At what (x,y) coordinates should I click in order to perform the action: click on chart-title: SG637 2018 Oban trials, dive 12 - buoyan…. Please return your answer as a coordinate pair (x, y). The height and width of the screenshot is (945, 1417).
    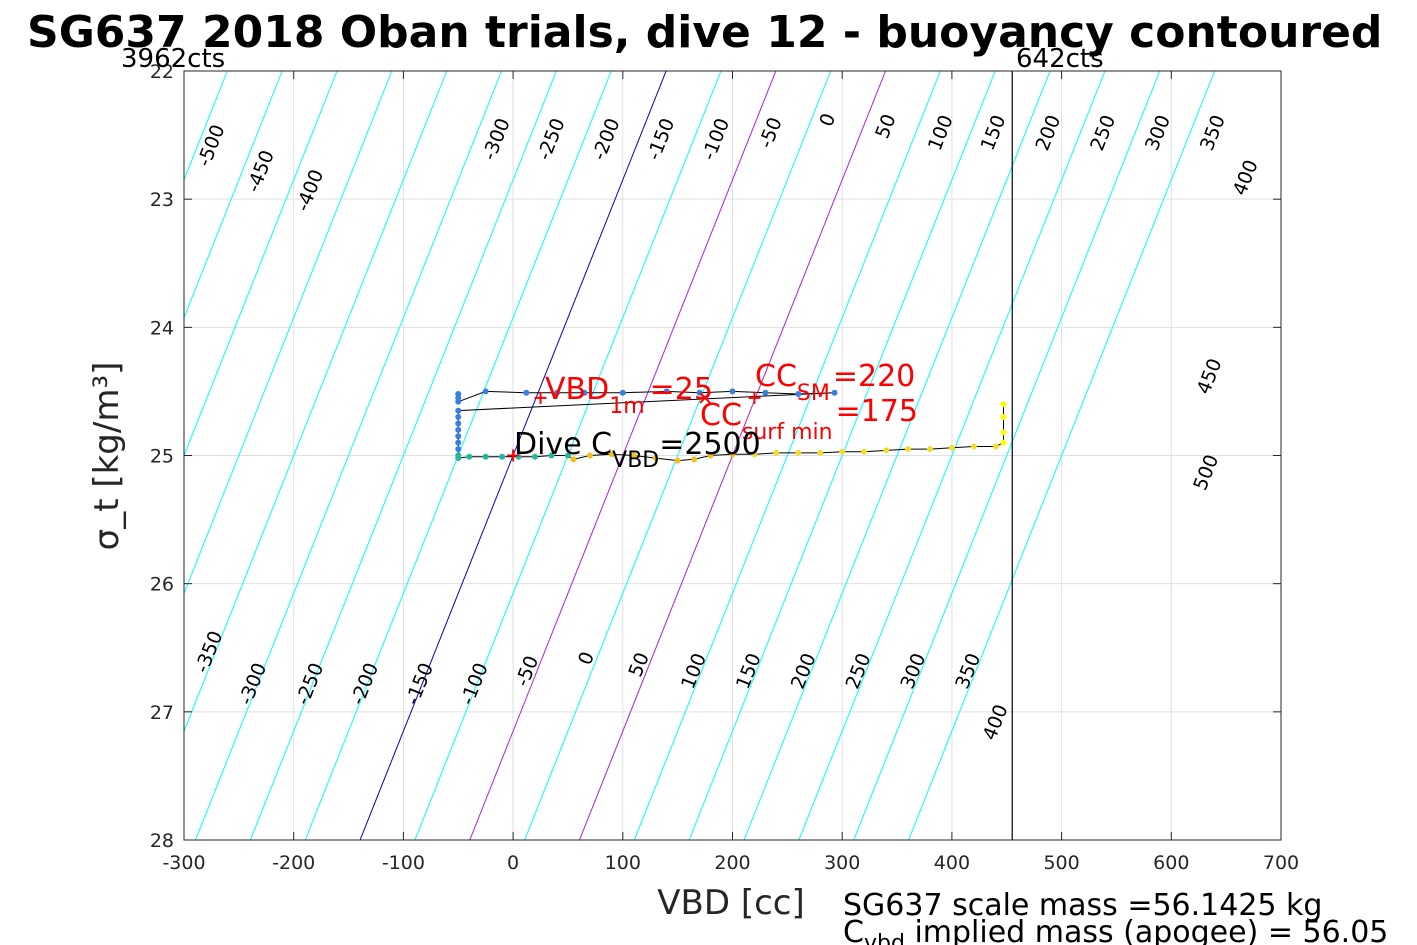
    Looking at the image, I should click on (704, 32).